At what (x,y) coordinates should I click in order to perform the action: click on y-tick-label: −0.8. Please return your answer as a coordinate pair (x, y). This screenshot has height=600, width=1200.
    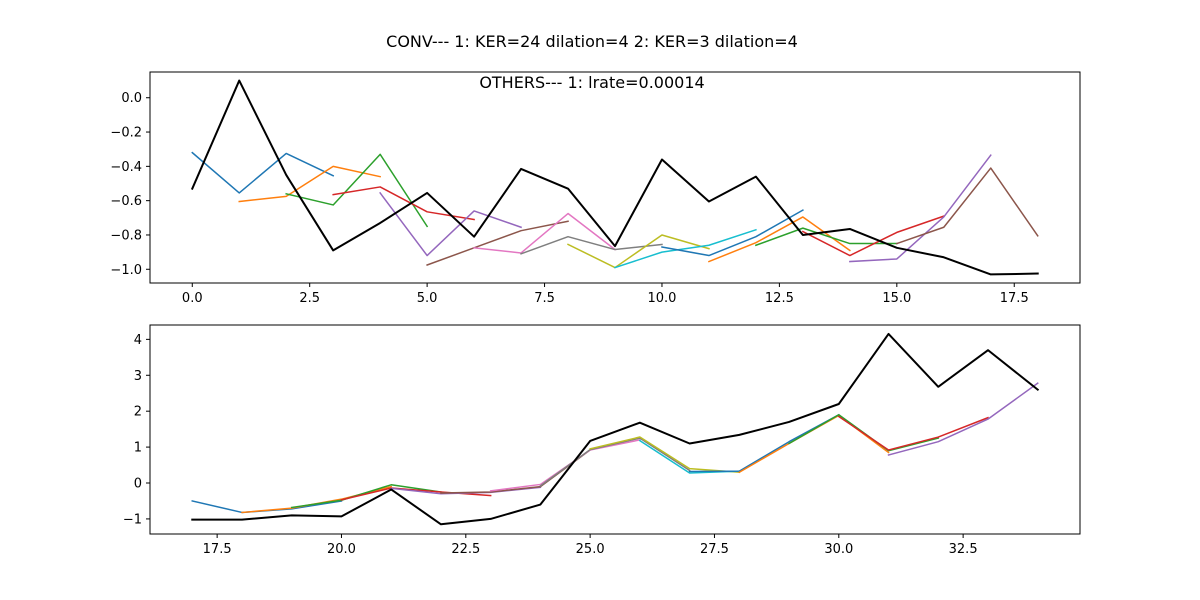
    Looking at the image, I should click on (126, 235).